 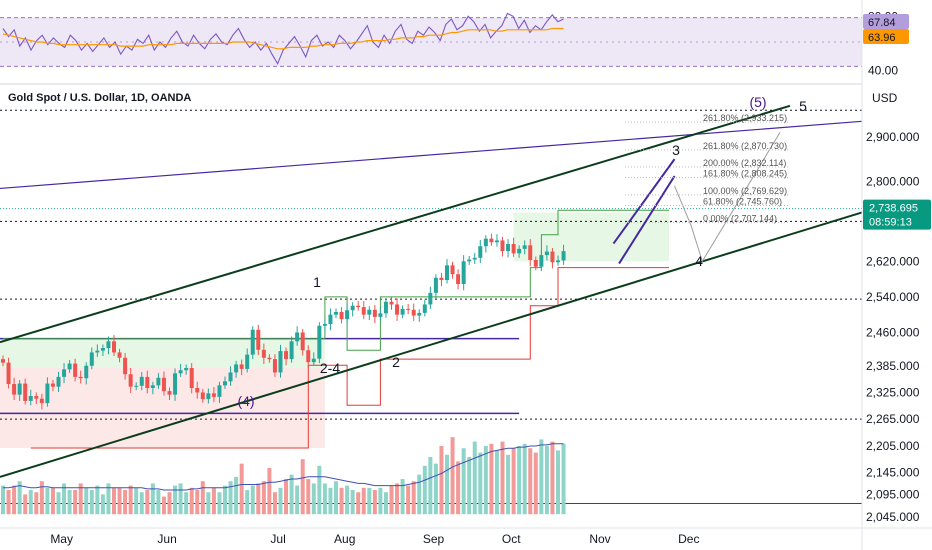 I want to click on countdown-label: 08:59:13, so click(x=890, y=223).